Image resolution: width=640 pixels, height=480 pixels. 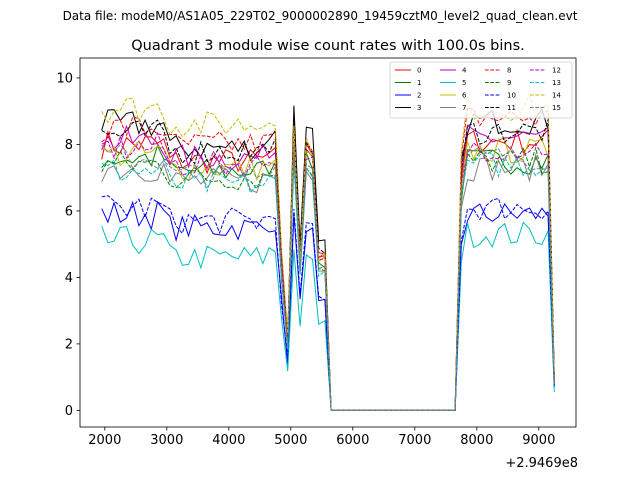 What do you see at coordinates (419, 96) in the screenshot?
I see `legend-label-2: 2` at bounding box center [419, 96].